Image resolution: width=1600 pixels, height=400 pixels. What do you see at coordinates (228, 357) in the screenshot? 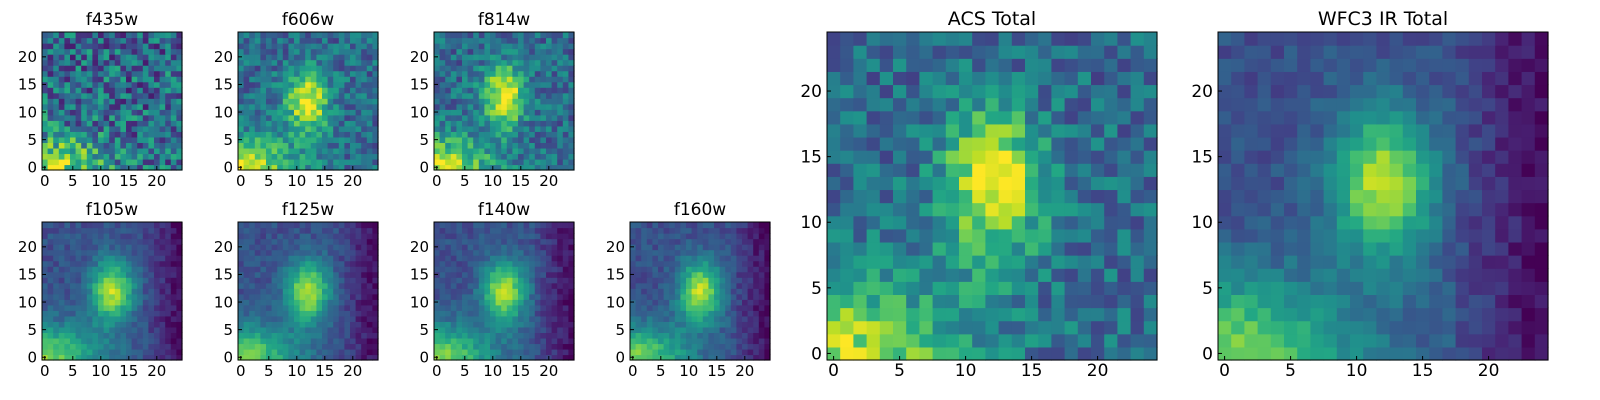
I see `y-tick-label: 0` at bounding box center [228, 357].